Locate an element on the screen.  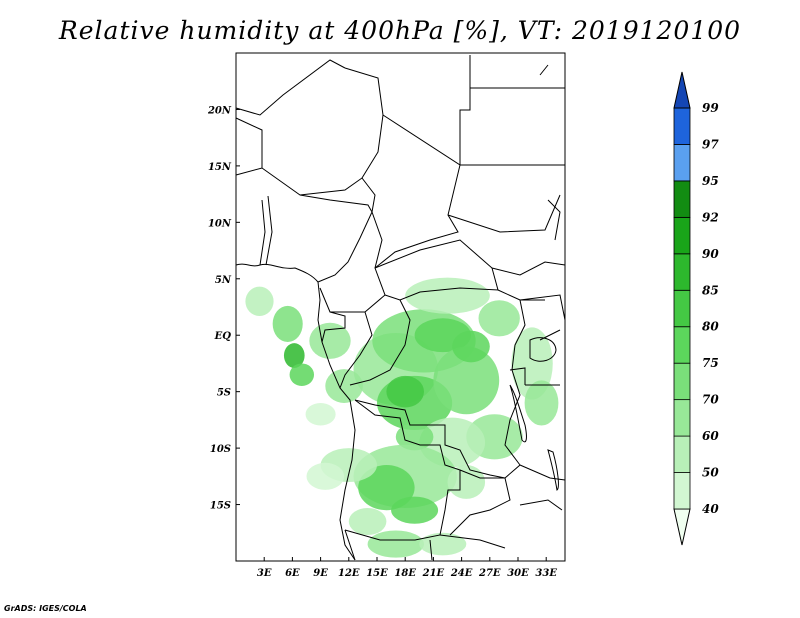
y-tick-label: 10N is located at coordinates (220, 223).